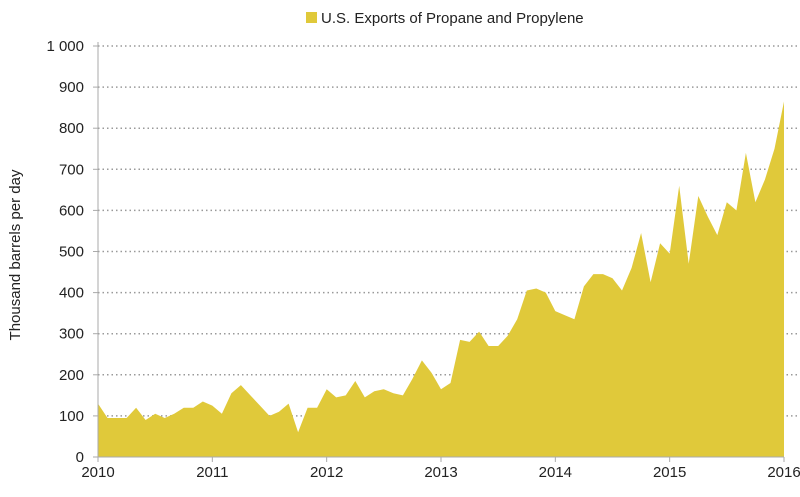 The height and width of the screenshot is (497, 800). What do you see at coordinates (71, 210) in the screenshot?
I see `y-tick-label: 600` at bounding box center [71, 210].